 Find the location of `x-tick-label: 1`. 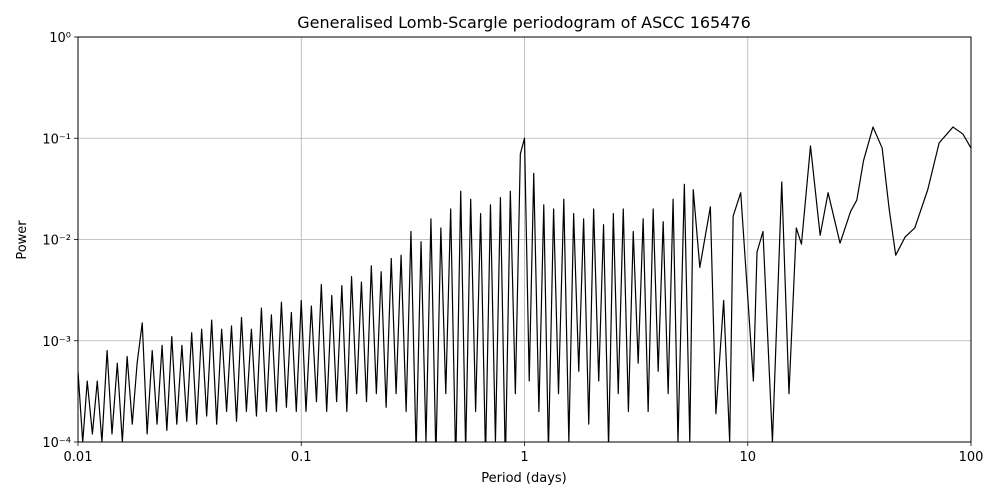

x-tick-label: 1 is located at coordinates (524, 457).